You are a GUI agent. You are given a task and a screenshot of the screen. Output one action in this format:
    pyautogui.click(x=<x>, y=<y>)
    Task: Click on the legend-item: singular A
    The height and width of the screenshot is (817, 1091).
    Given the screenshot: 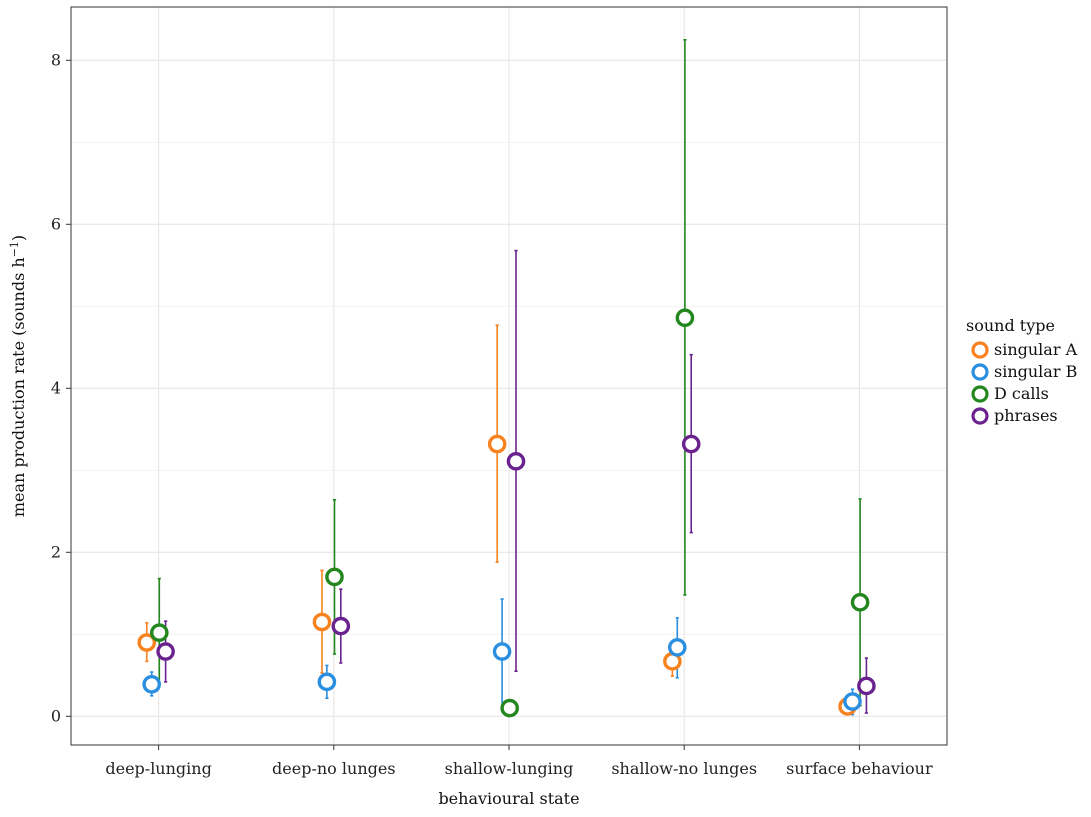 What is the action you would take?
    pyautogui.click(x=1024, y=349)
    